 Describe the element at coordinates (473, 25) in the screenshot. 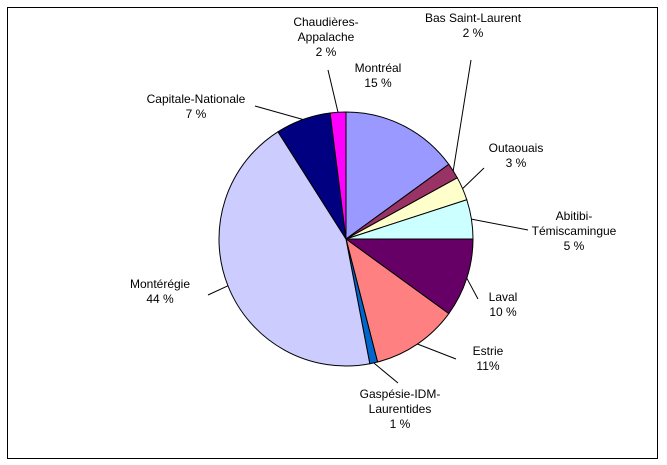

I see `slice-label: Bas Saint-Laurent 2 %` at that location.